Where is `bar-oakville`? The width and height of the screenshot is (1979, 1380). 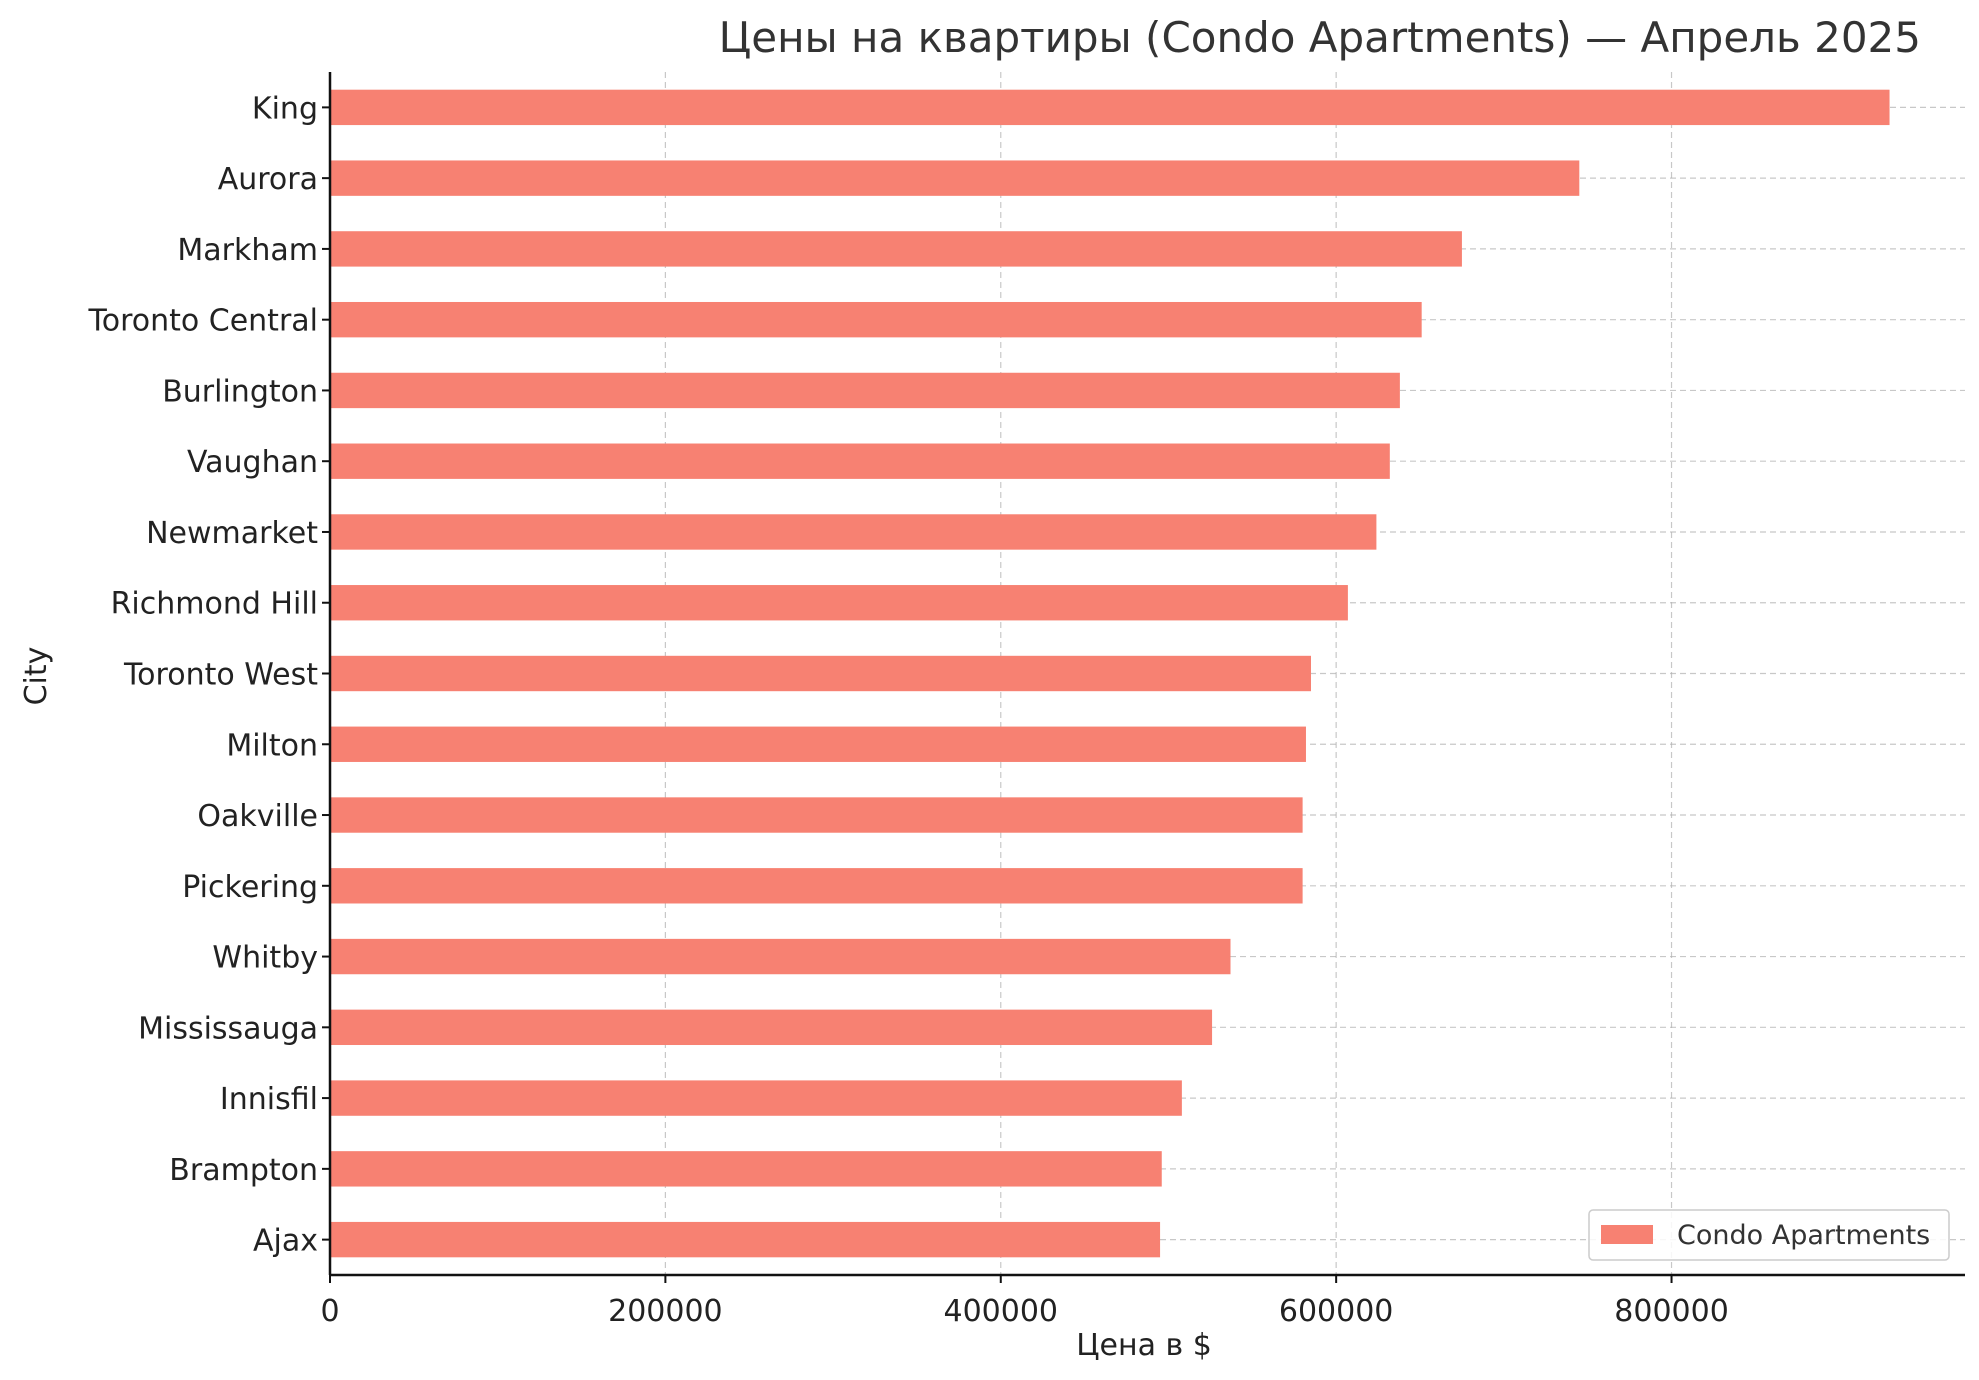
bar-oakville is located at coordinates (816, 815).